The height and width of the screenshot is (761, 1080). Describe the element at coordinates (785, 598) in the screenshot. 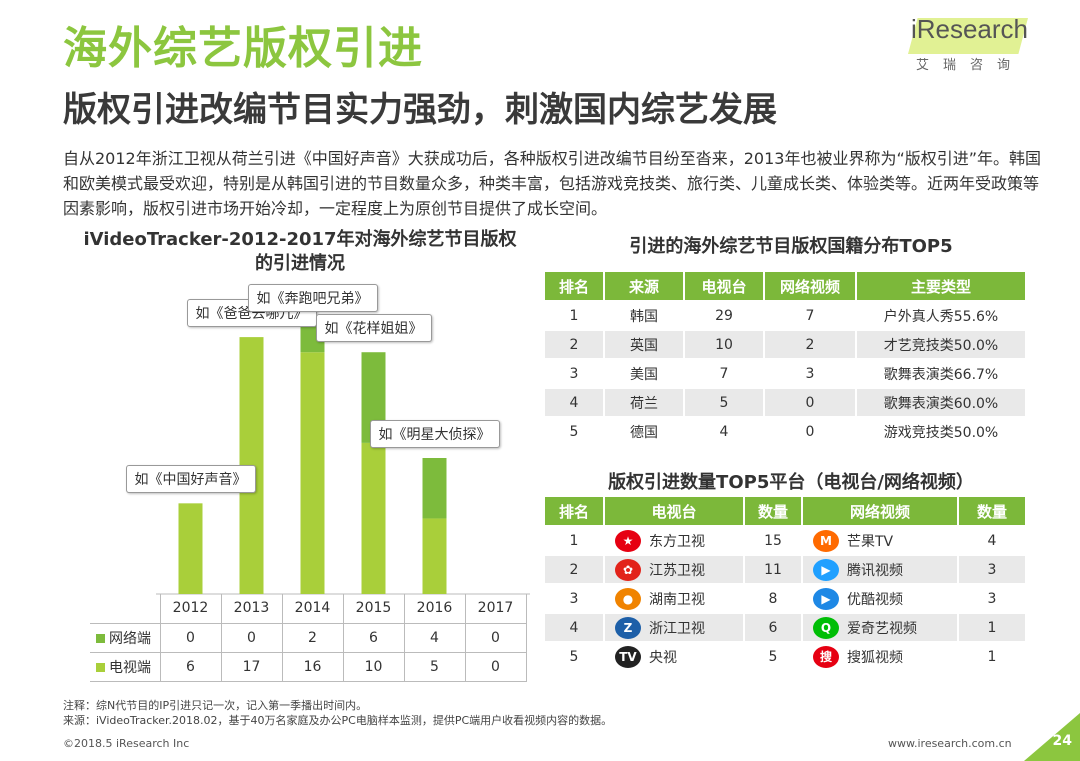

I see `platform-row: 3 ● 湖南卫视 8 ▶ 优酷视频 3` at that location.